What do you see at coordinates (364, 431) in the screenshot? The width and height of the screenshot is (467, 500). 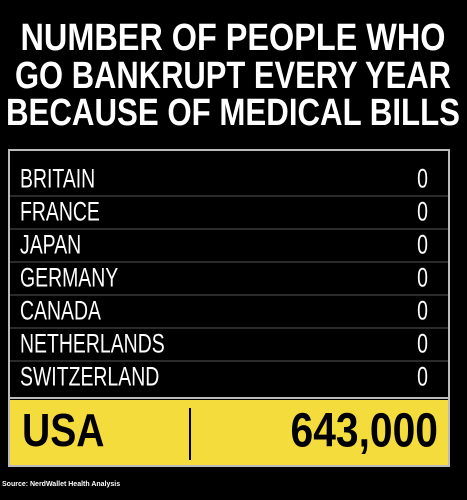 I see `highlight-value: 643,000` at bounding box center [364, 431].